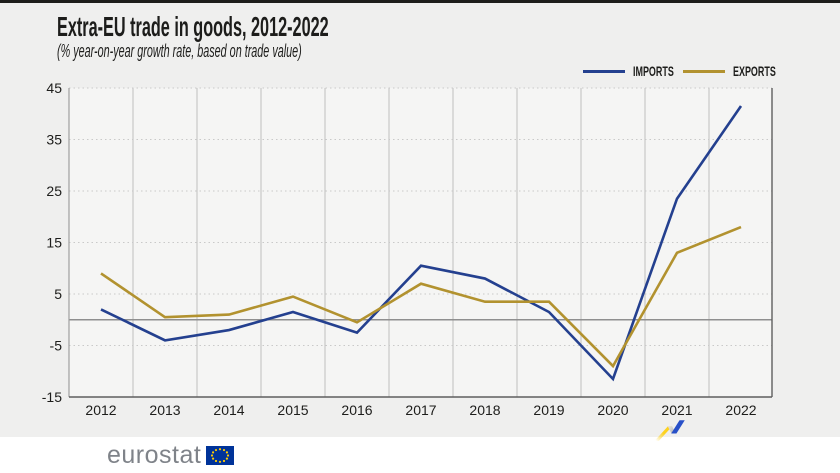  Describe the element at coordinates (484, 410) in the screenshot. I see `x-tick-label: 2018` at that location.